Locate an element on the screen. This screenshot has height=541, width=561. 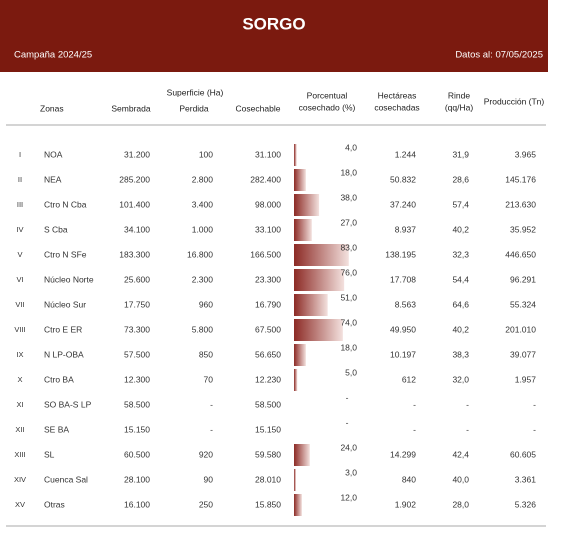
cell: 57,4 is located at coordinates (460, 204).